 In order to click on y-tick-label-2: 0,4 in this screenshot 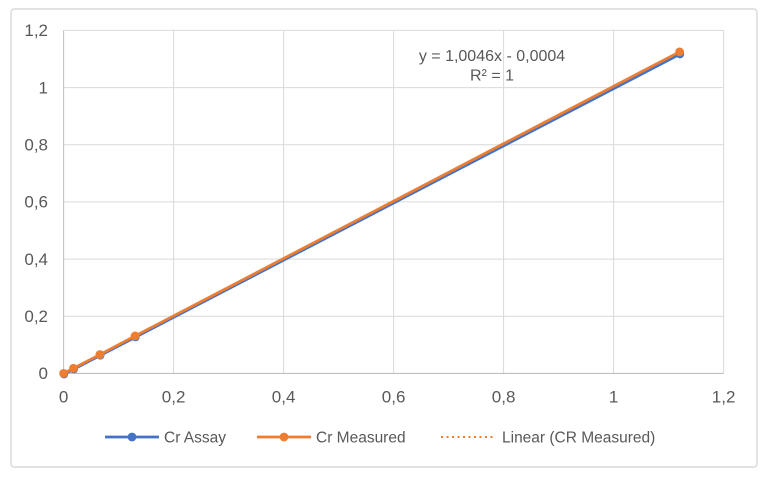, I will do `click(36, 259)`.